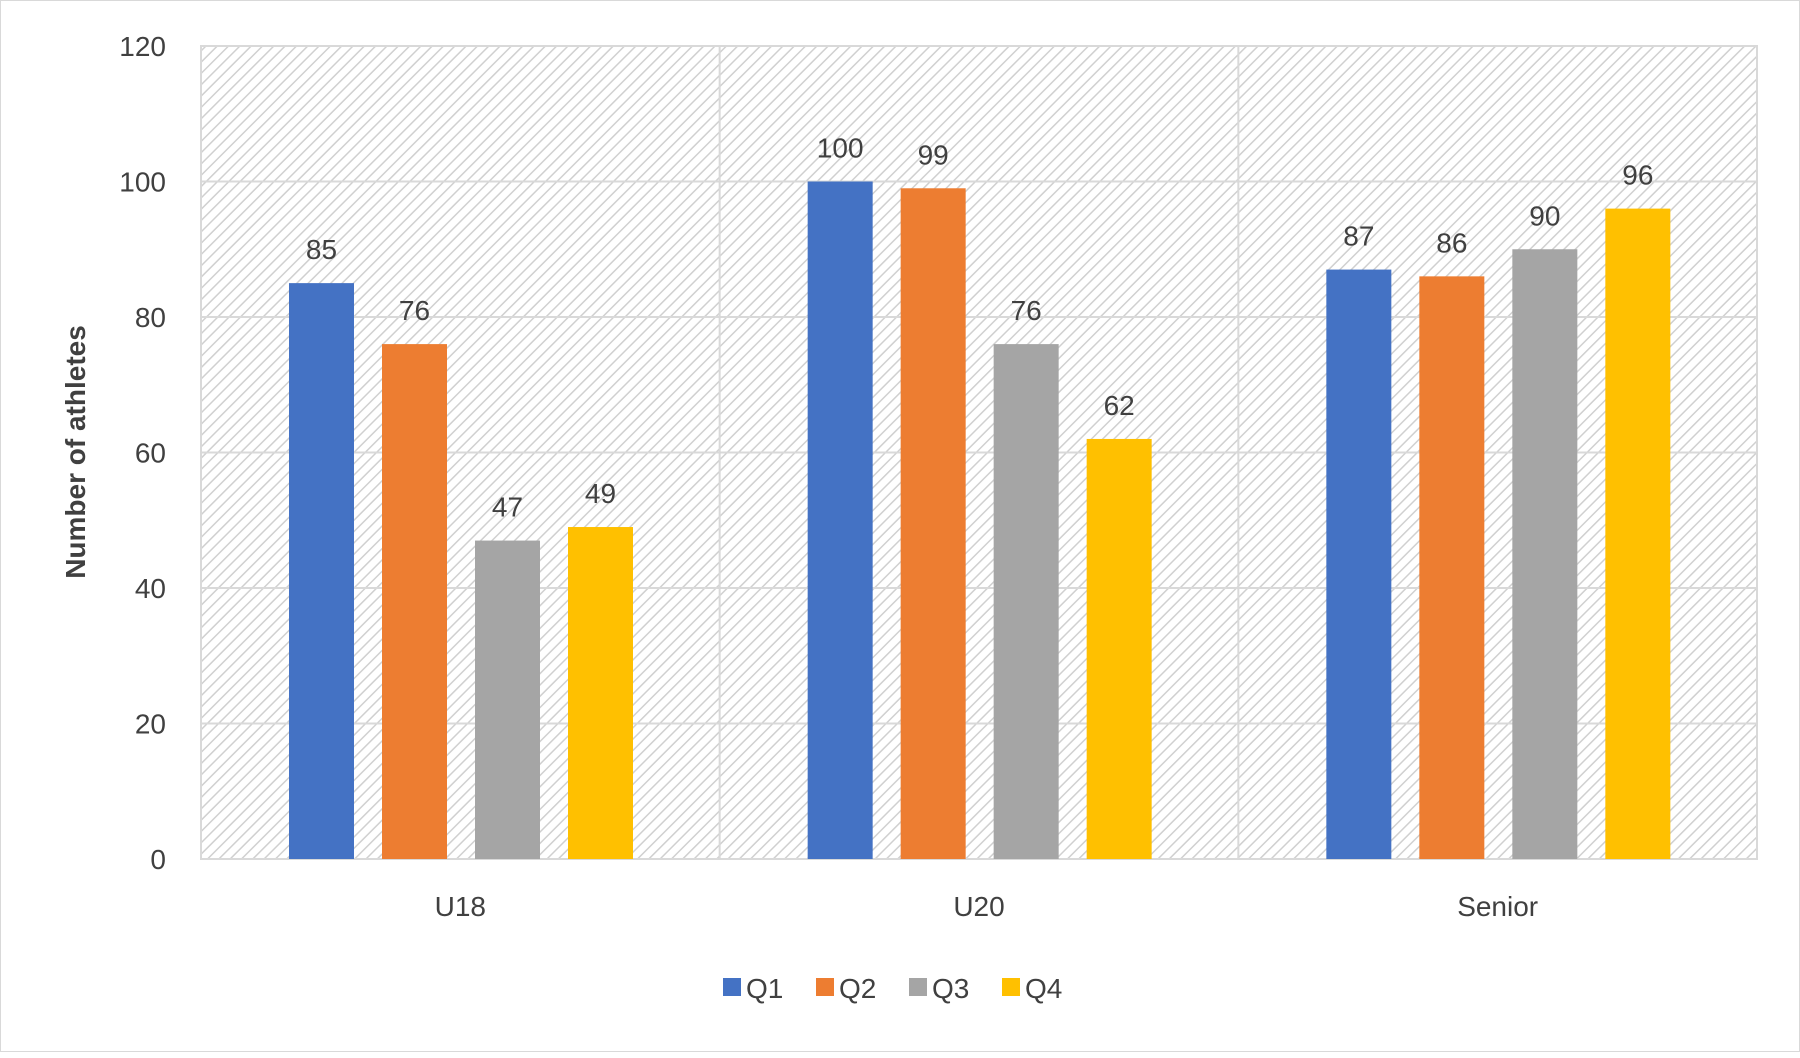 This screenshot has height=1058, width=1800. Describe the element at coordinates (1358, 236) in the screenshot. I see `data-label: 87` at that location.